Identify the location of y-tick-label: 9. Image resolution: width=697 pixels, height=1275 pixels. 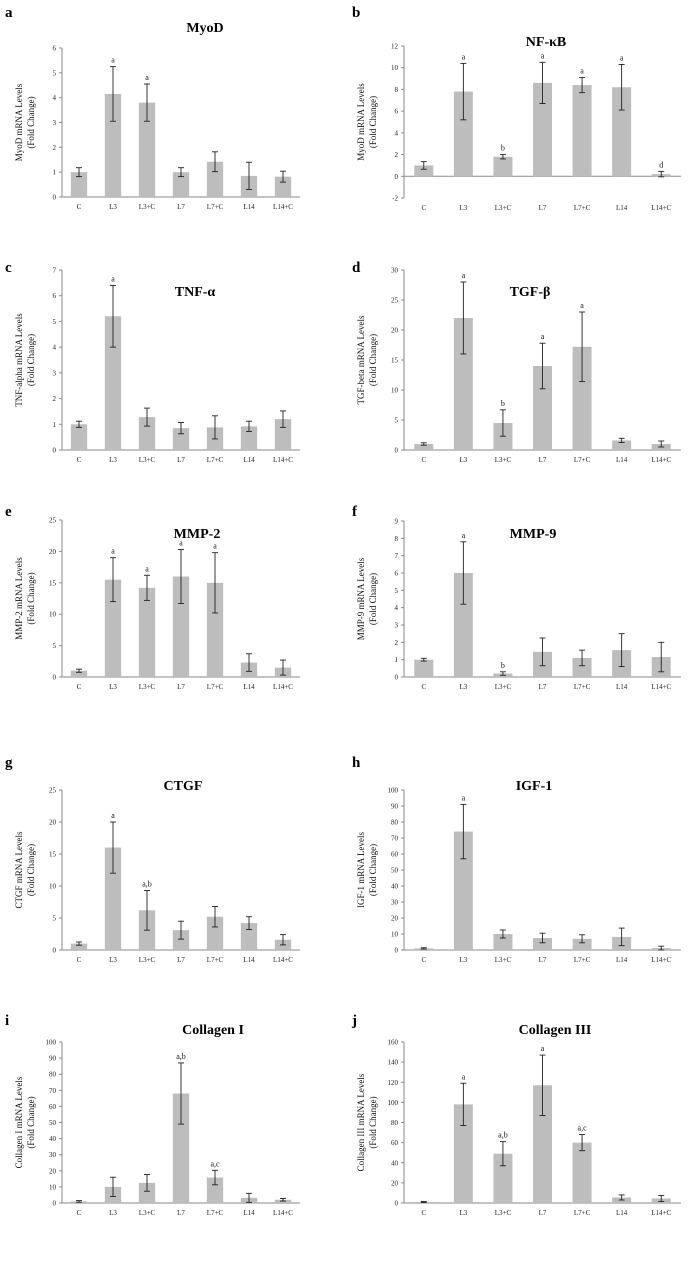
(397, 522).